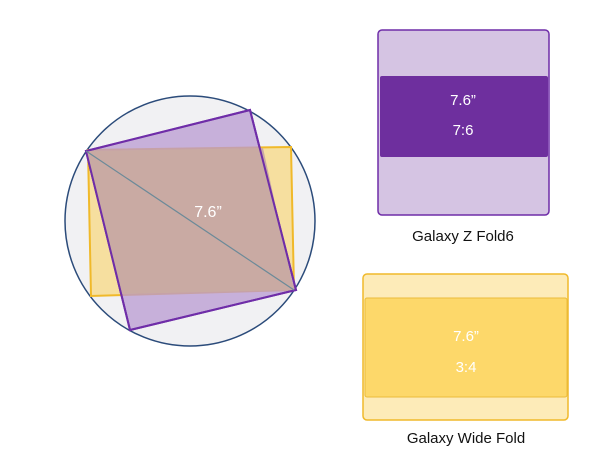  I want to click on diagonal-line, so click(190, 220).